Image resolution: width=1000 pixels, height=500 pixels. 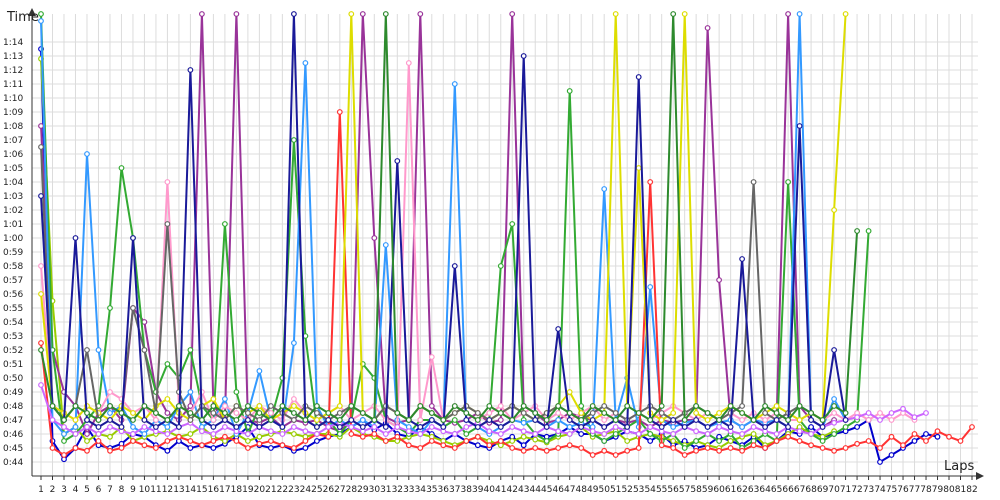 What do you see at coordinates (145, 490) in the screenshot?
I see `x-tick-label: 10` at bounding box center [145, 490].